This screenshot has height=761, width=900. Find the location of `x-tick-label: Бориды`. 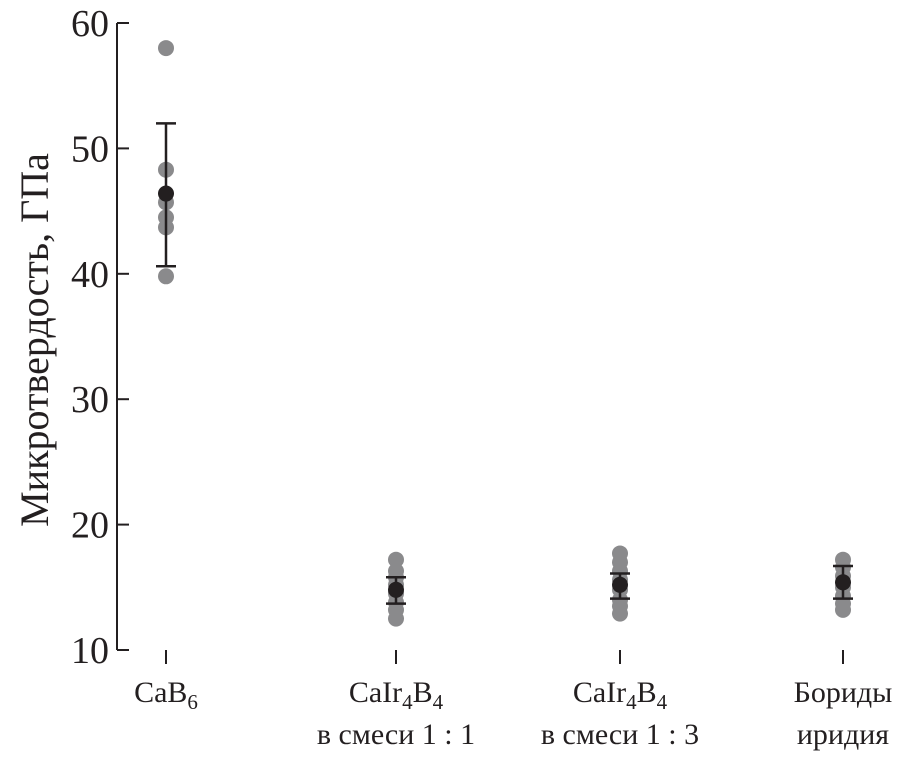

x-tick-label: Бориды is located at coordinates (843, 692).